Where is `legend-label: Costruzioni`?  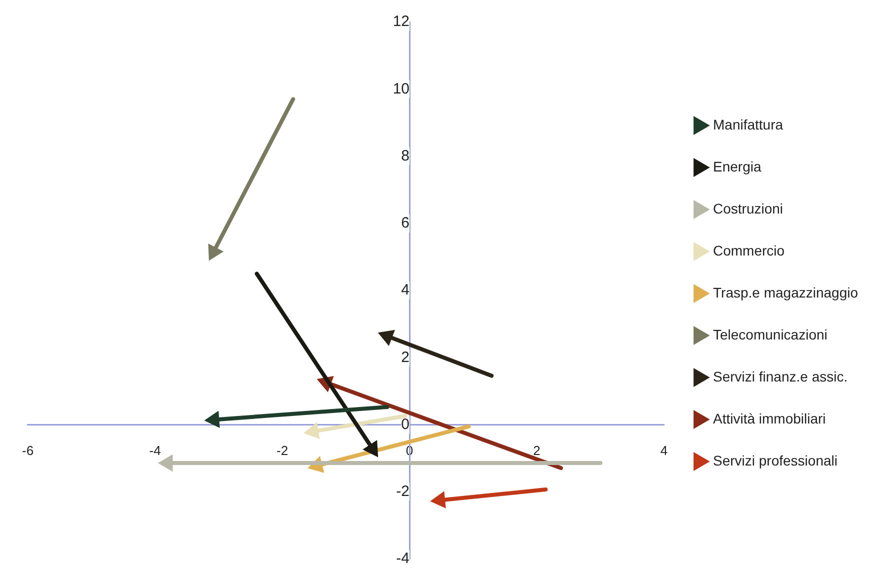
legend-label: Costruzioni is located at coordinates (748, 208).